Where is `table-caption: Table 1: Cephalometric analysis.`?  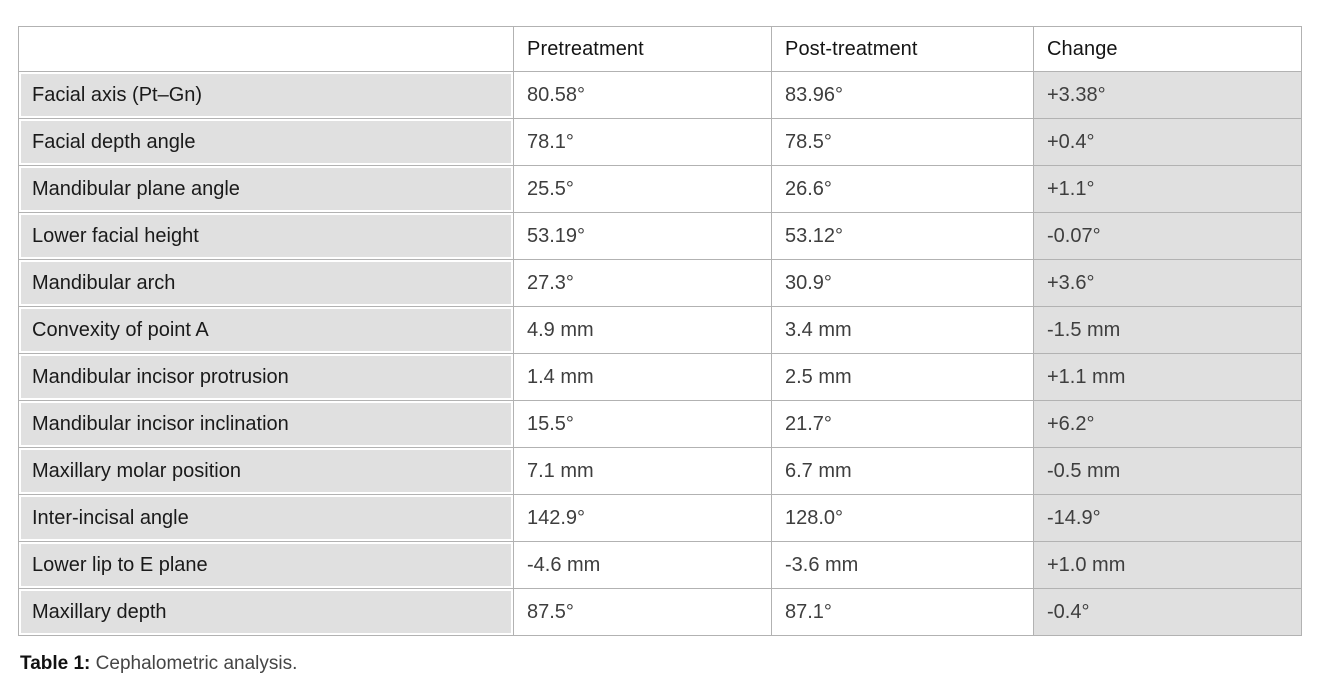 table-caption: Table 1: Cephalometric analysis. is located at coordinates (158, 664).